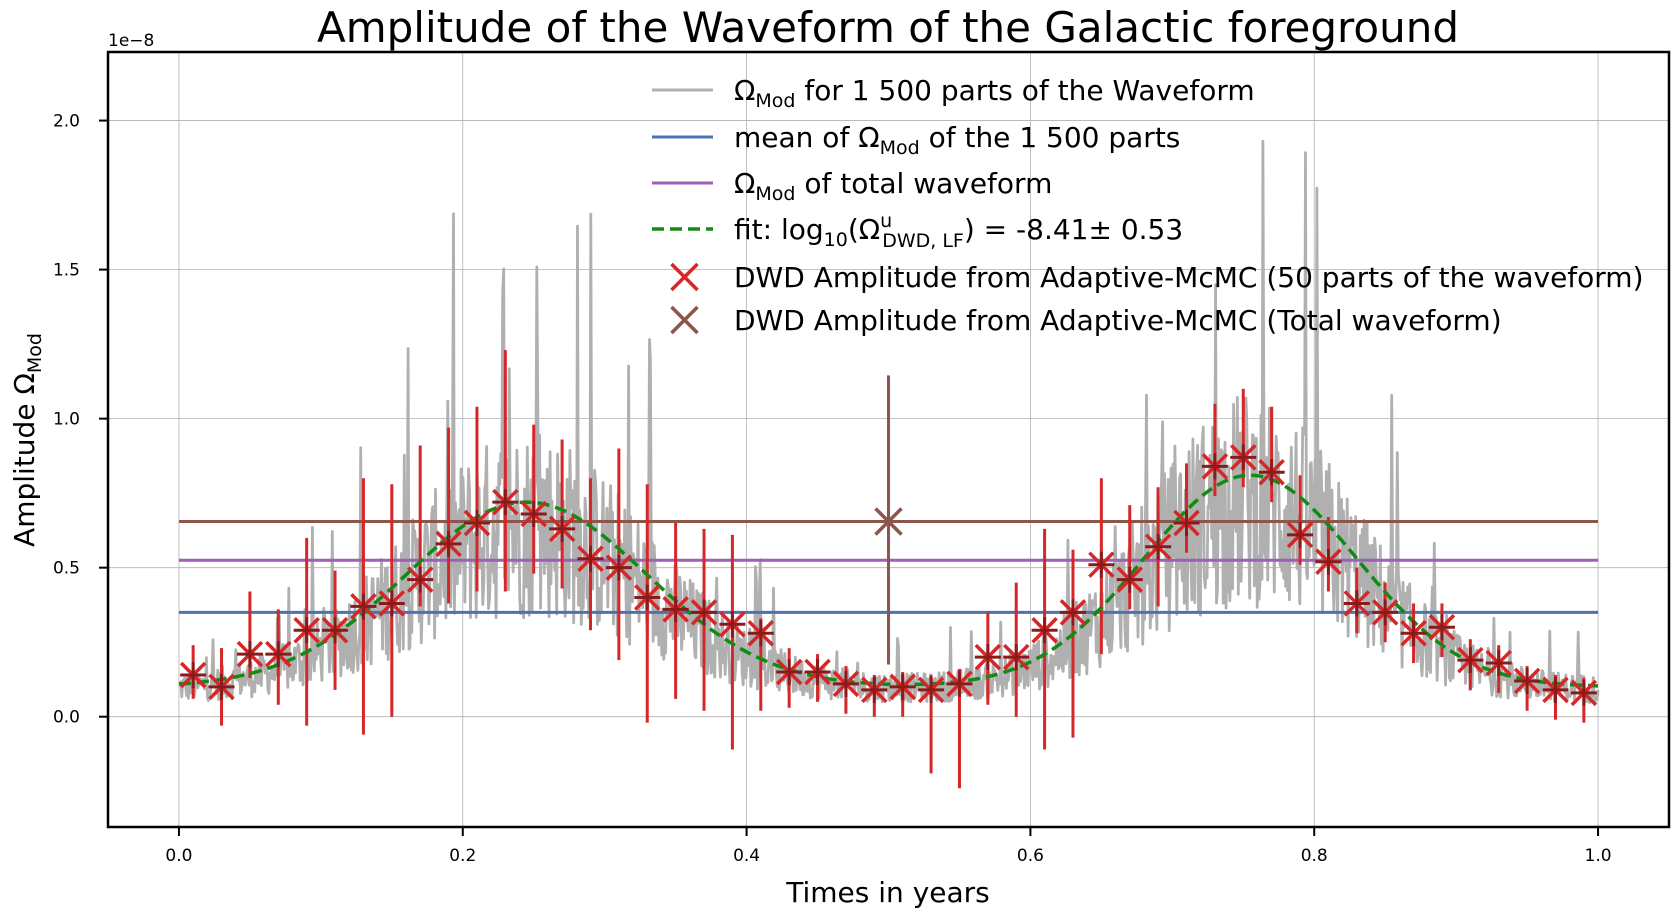 The image size is (1680, 913). What do you see at coordinates (66, 271) in the screenshot?
I see `y-tick-label: 1.5` at bounding box center [66, 271].